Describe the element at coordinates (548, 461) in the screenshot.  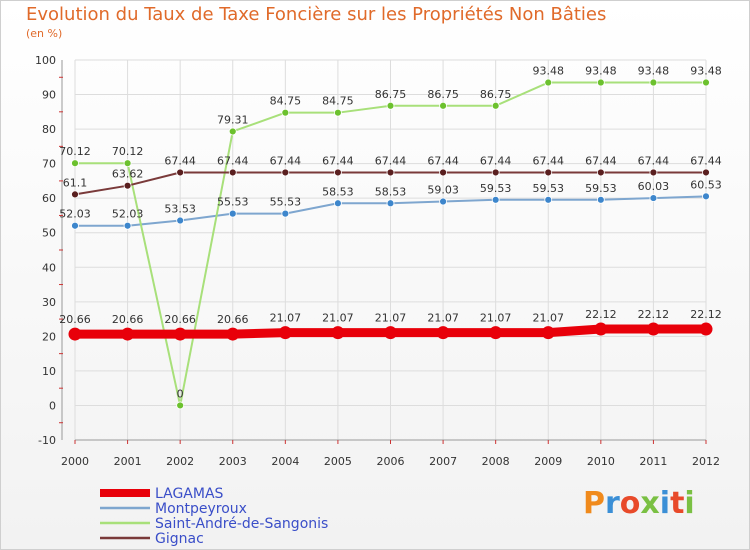
I see `x-tick-label: 2009` at that location.